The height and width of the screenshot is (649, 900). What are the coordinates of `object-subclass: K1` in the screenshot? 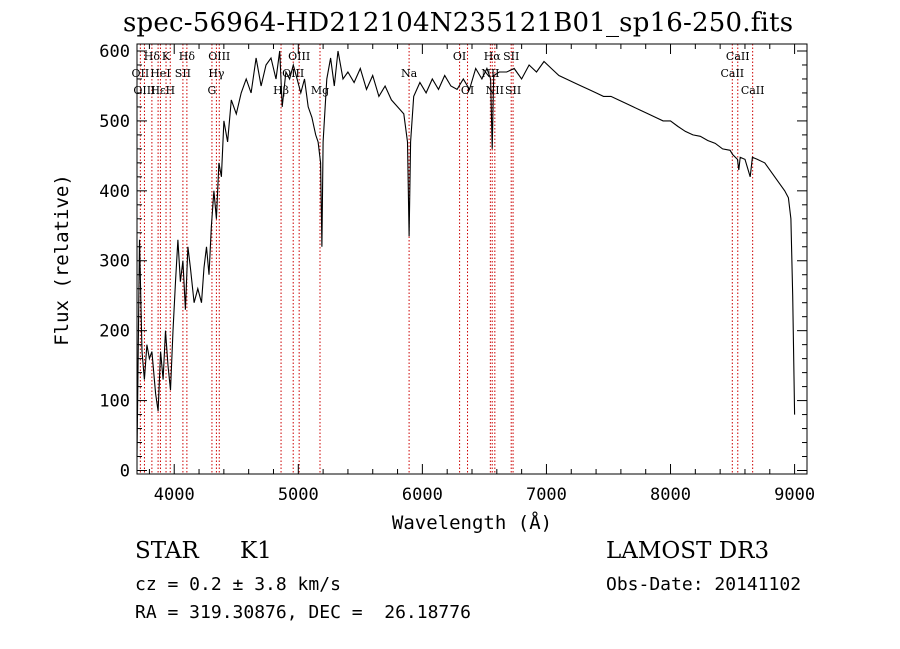 It's located at (256, 551).